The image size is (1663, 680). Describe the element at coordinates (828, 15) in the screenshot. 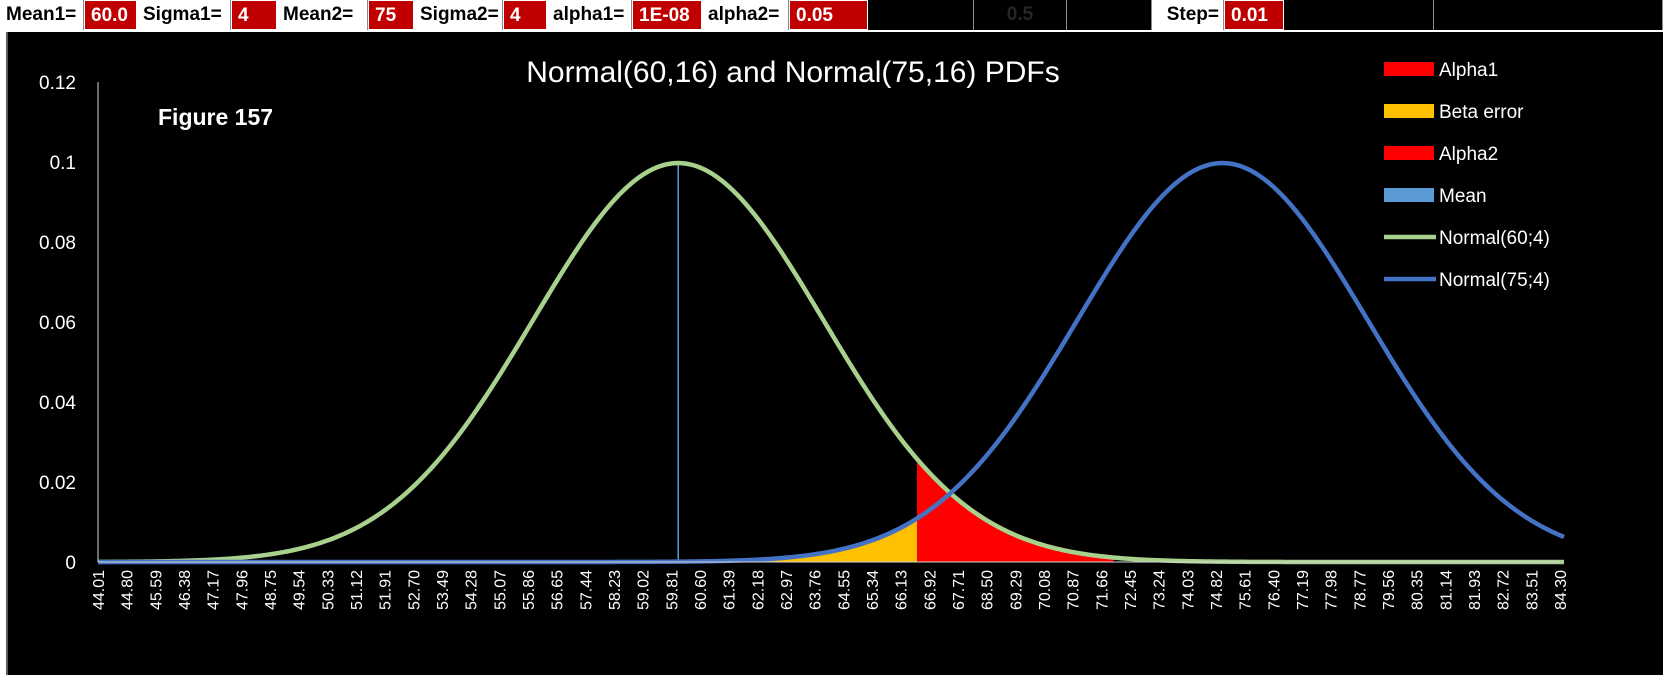

I see `alpha2-value-cell: 0.05` at that location.